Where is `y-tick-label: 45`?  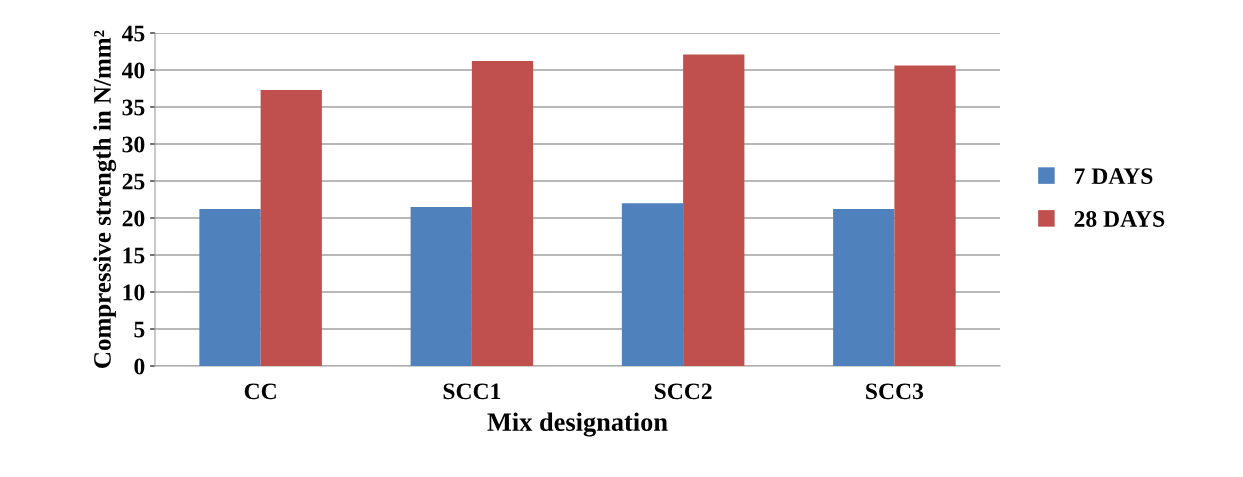
y-tick-label: 45 is located at coordinates (133, 33).